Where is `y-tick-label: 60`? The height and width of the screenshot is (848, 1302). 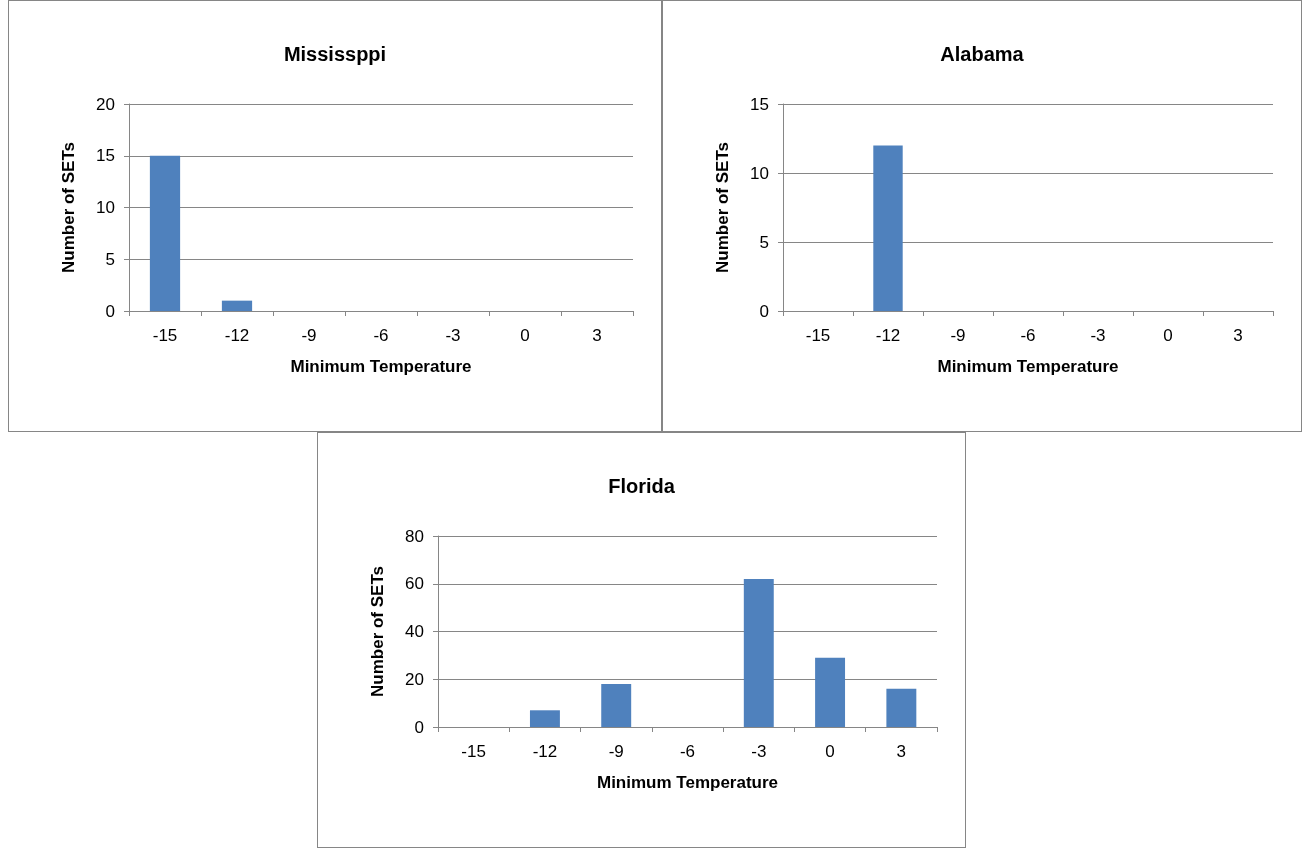
y-tick-label: 60 is located at coordinates (414, 584).